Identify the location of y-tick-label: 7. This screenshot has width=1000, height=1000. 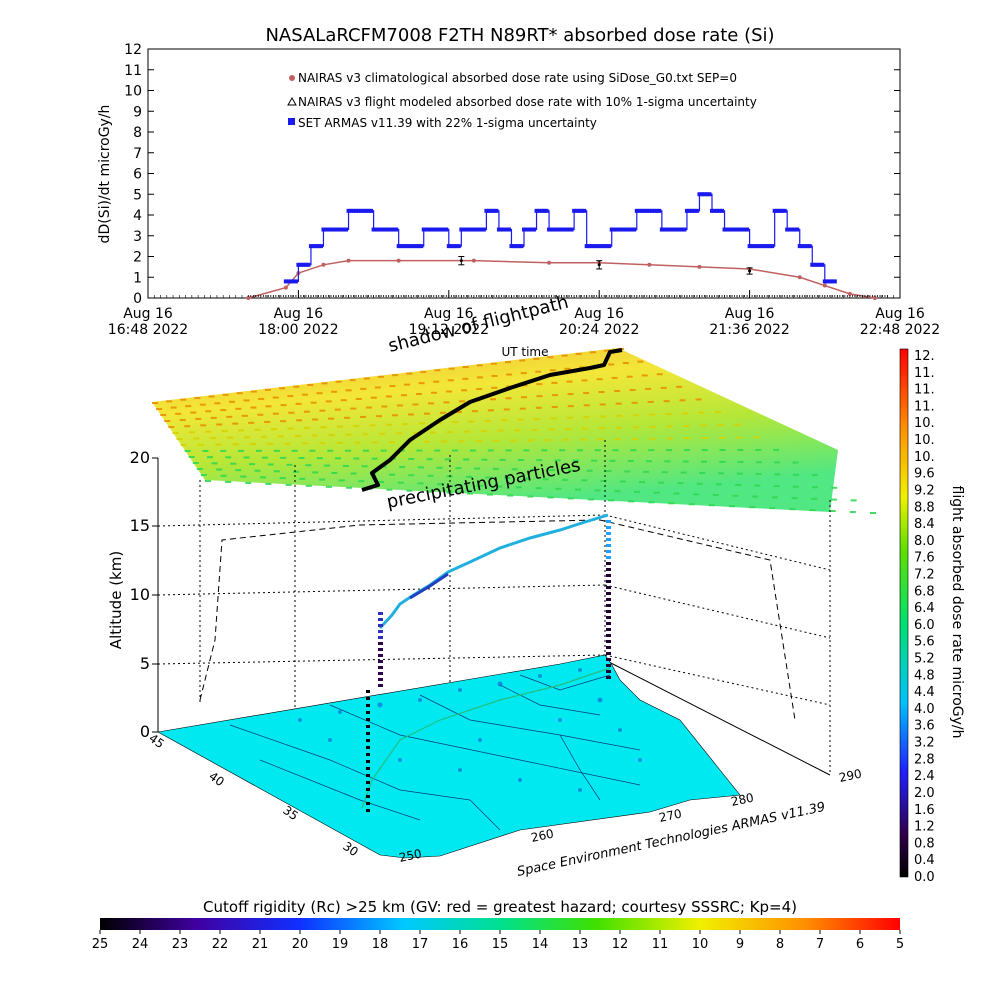
(137, 154).